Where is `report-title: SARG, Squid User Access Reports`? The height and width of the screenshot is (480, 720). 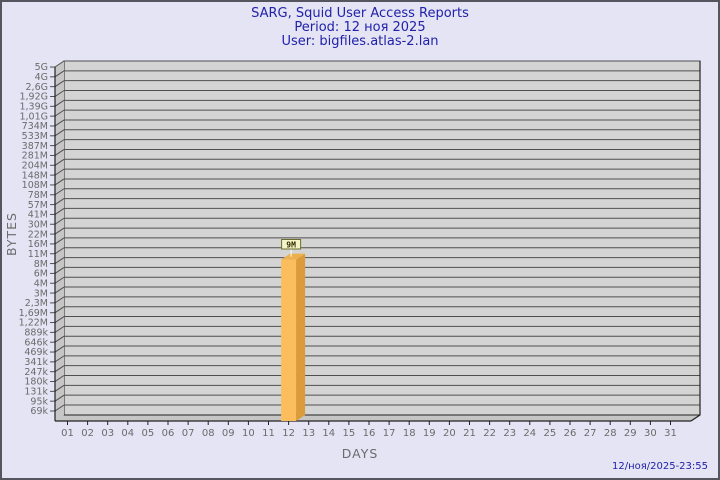
report-title: SARG, Squid User Access Reports is located at coordinates (360, 13).